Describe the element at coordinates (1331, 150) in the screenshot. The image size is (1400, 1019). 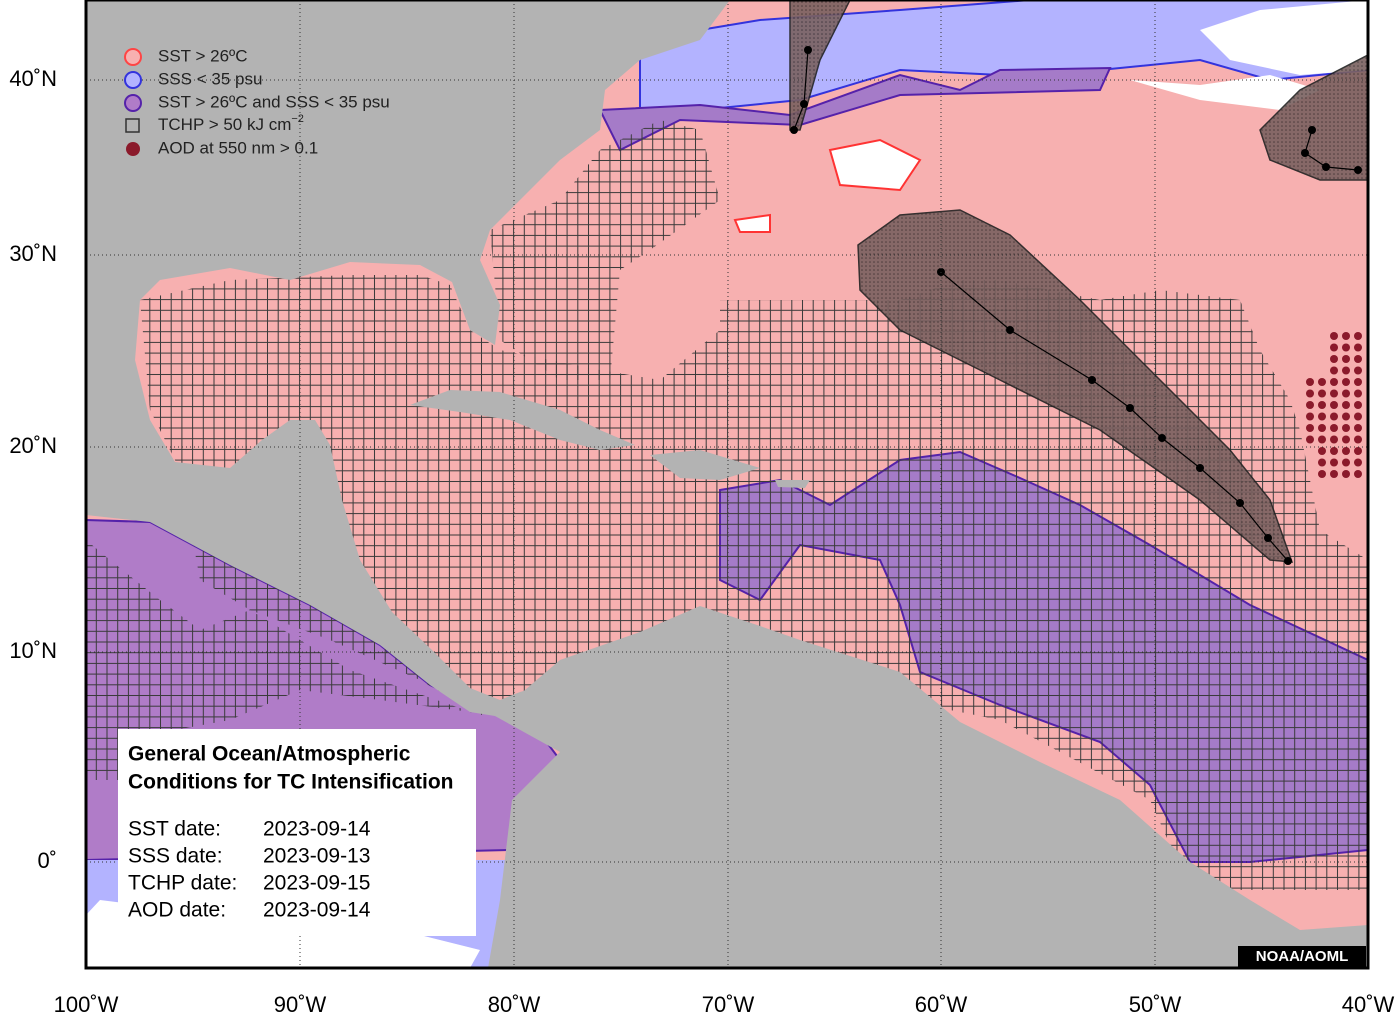
I see `storm-track` at that location.